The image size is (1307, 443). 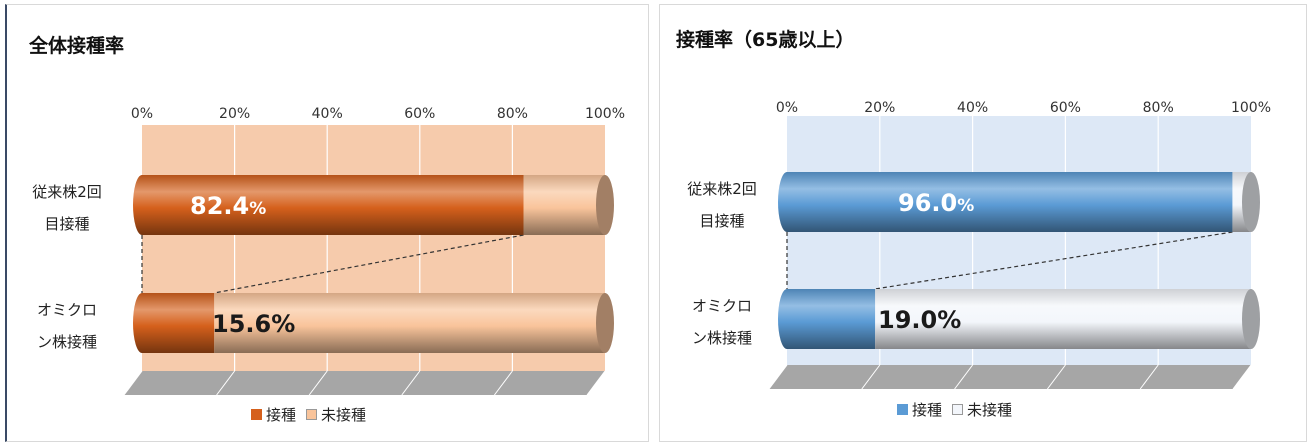 I want to click on data-label: 15.6%, so click(x=253, y=324).